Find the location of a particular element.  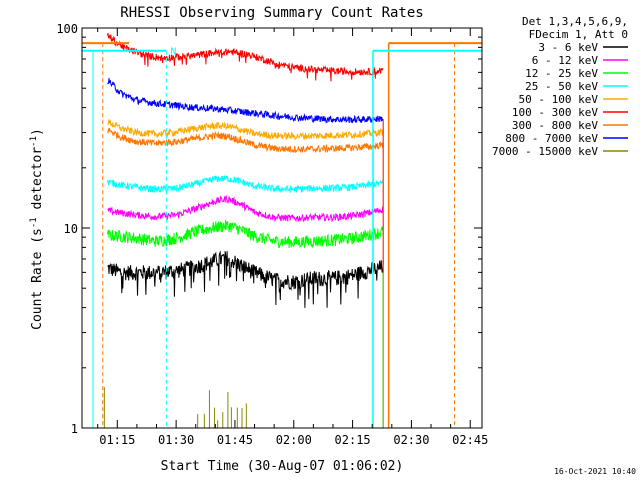

legend-label: 50 - 100 keV is located at coordinates (559, 99).